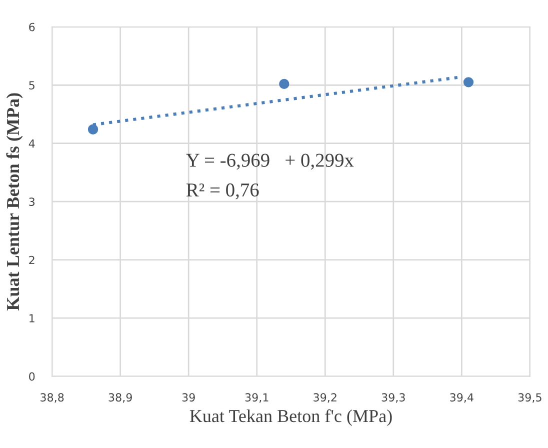 Image resolution: width=548 pixels, height=448 pixels. Describe the element at coordinates (31, 260) in the screenshot. I see `y-tick-label: 2` at that location.